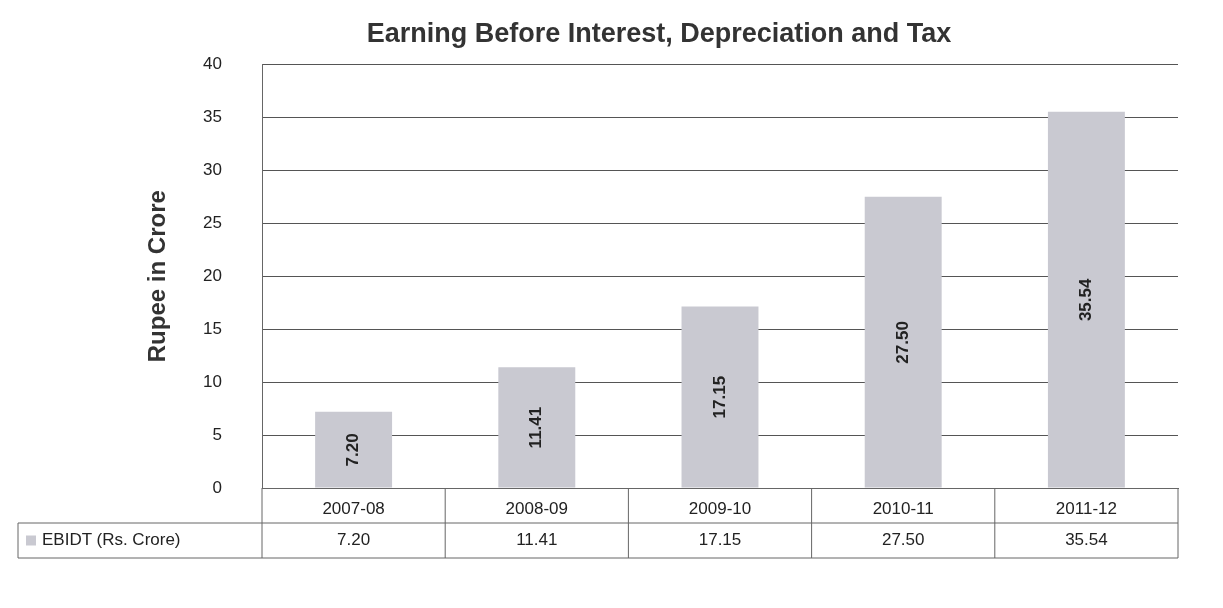  I want to click on text: 11.41, so click(536, 427).